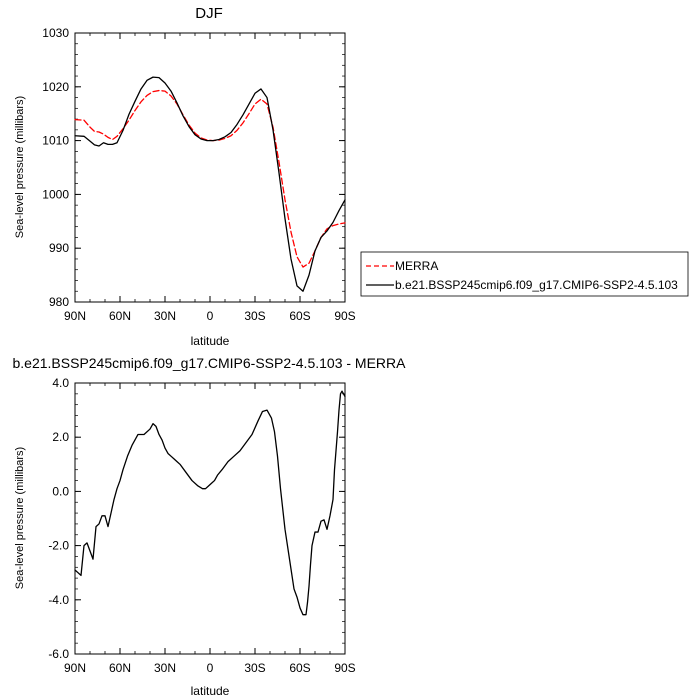 Image resolution: width=700 pixels, height=700 pixels. What do you see at coordinates (59, 248) in the screenshot?
I see `top-ytick-label: 990` at bounding box center [59, 248].